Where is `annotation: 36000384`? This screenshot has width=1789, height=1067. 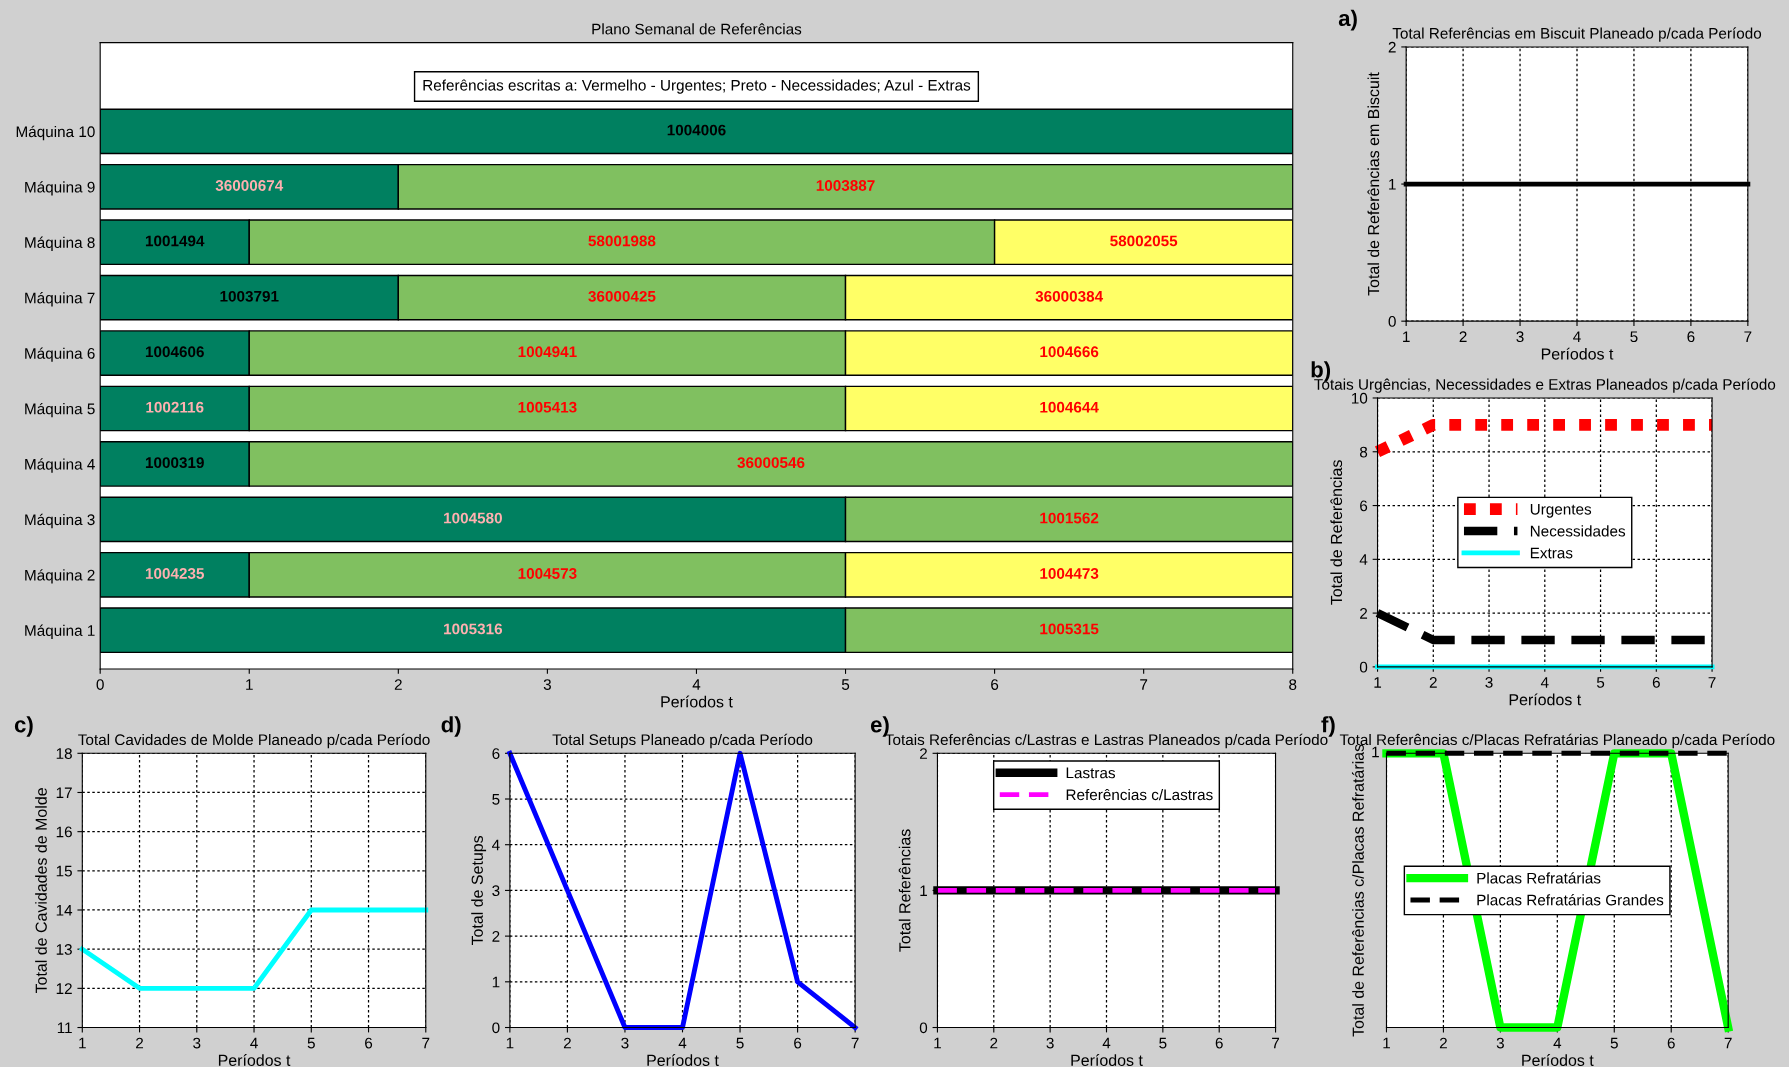 annotation: 36000384 is located at coordinates (1069, 296).